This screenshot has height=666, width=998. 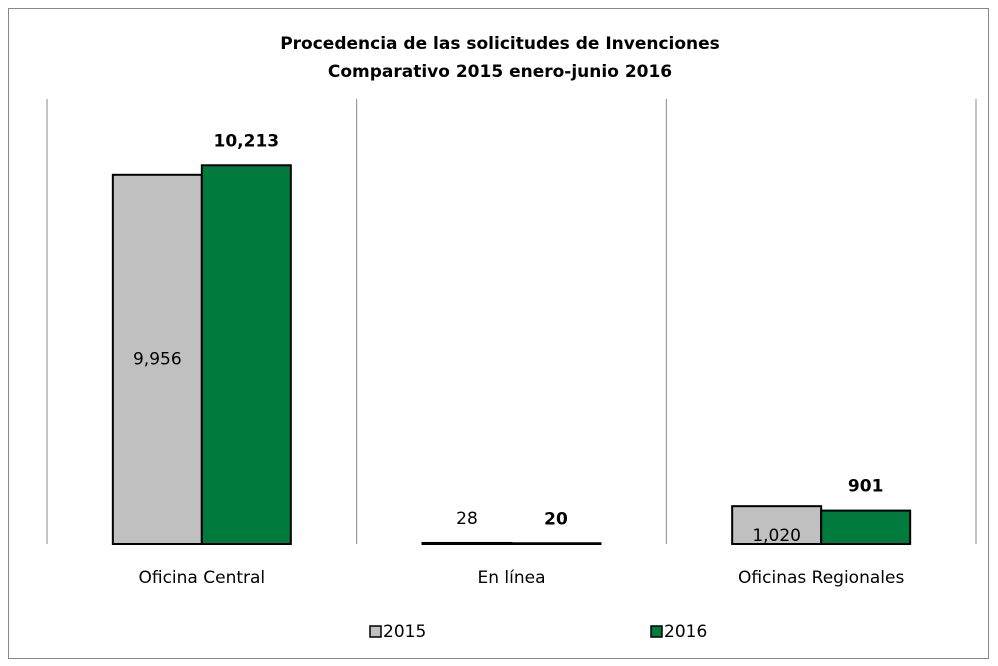 What do you see at coordinates (511, 578) in the screenshot?
I see `x-tick-label: En línea` at bounding box center [511, 578].